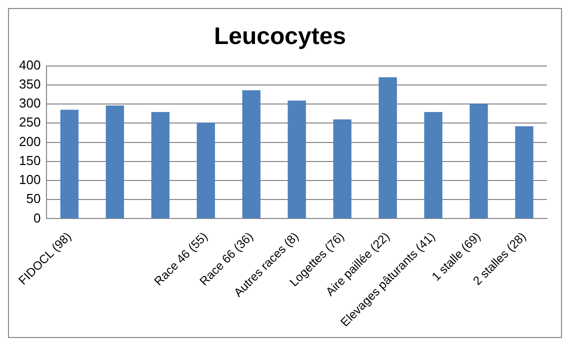 The image size is (570, 346). What do you see at coordinates (29, 84) in the screenshot?
I see `y-tick-label: 350` at bounding box center [29, 84].